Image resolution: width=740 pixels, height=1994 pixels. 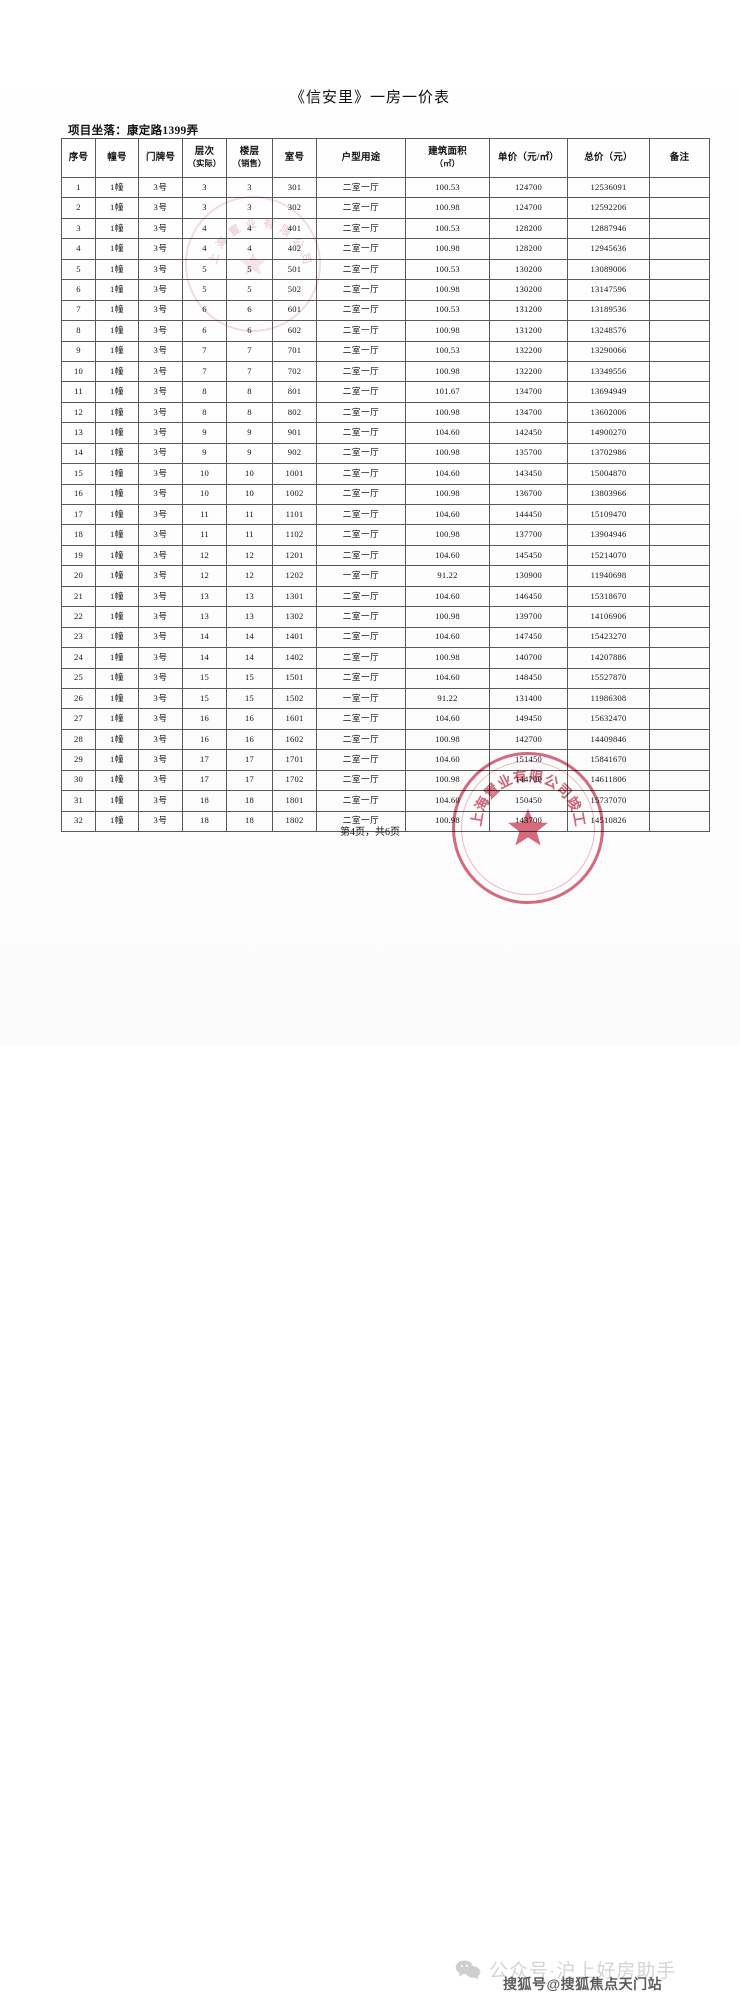 What do you see at coordinates (528, 208) in the screenshot?
I see `cell-unit-price: 124700` at bounding box center [528, 208].